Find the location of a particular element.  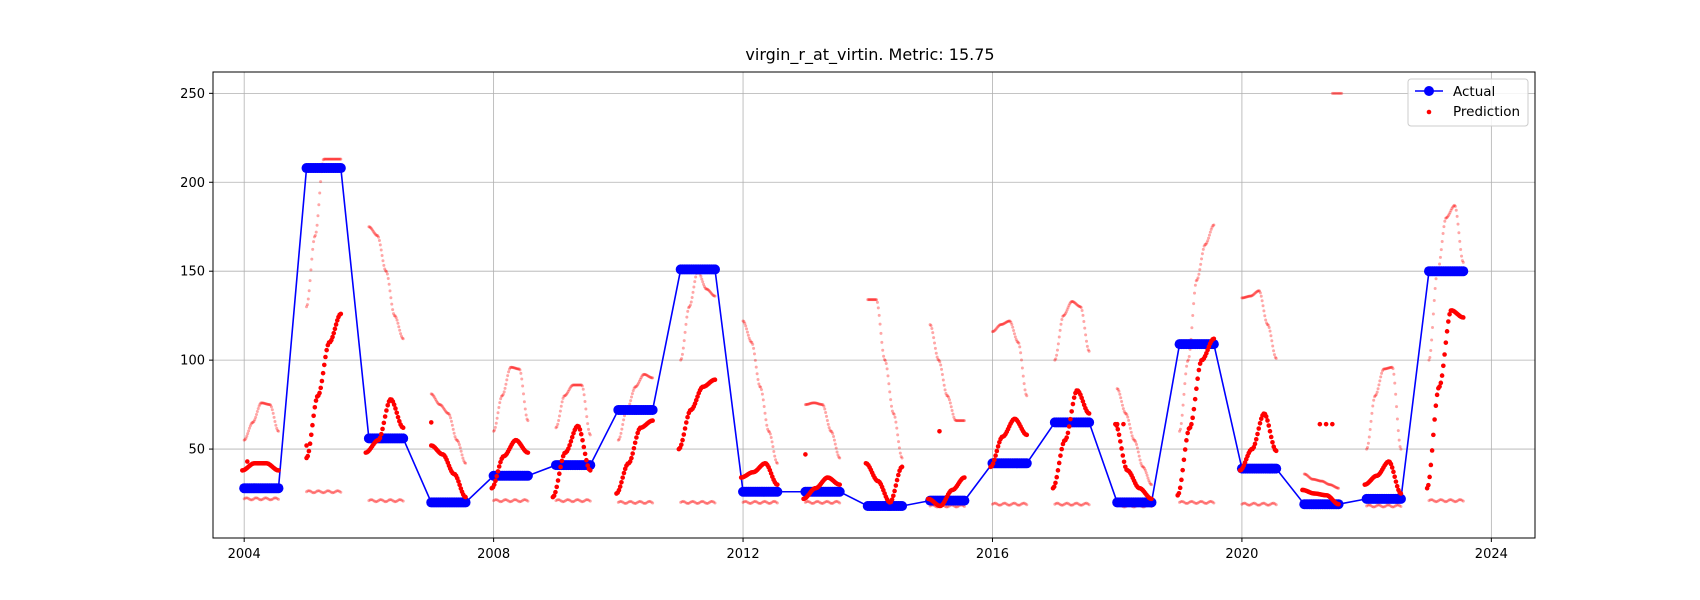

actual-point is located at coordinates (714, 269).